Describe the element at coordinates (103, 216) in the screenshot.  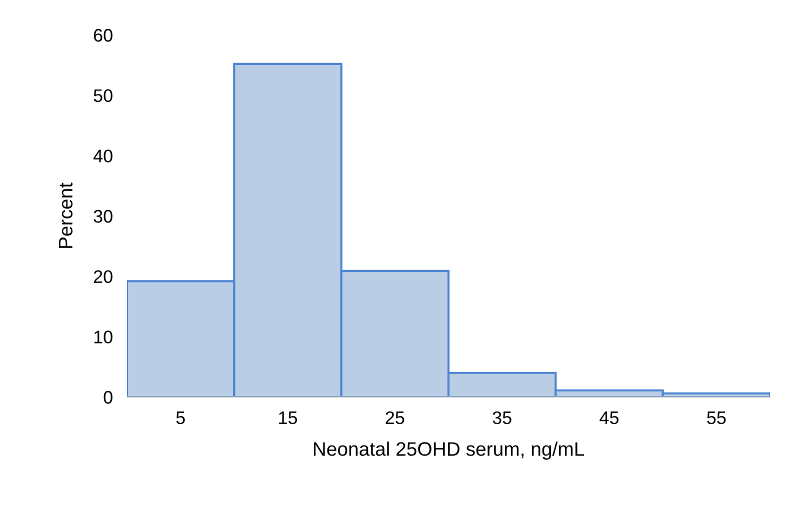
I see `y-tick-label: 30` at that location.